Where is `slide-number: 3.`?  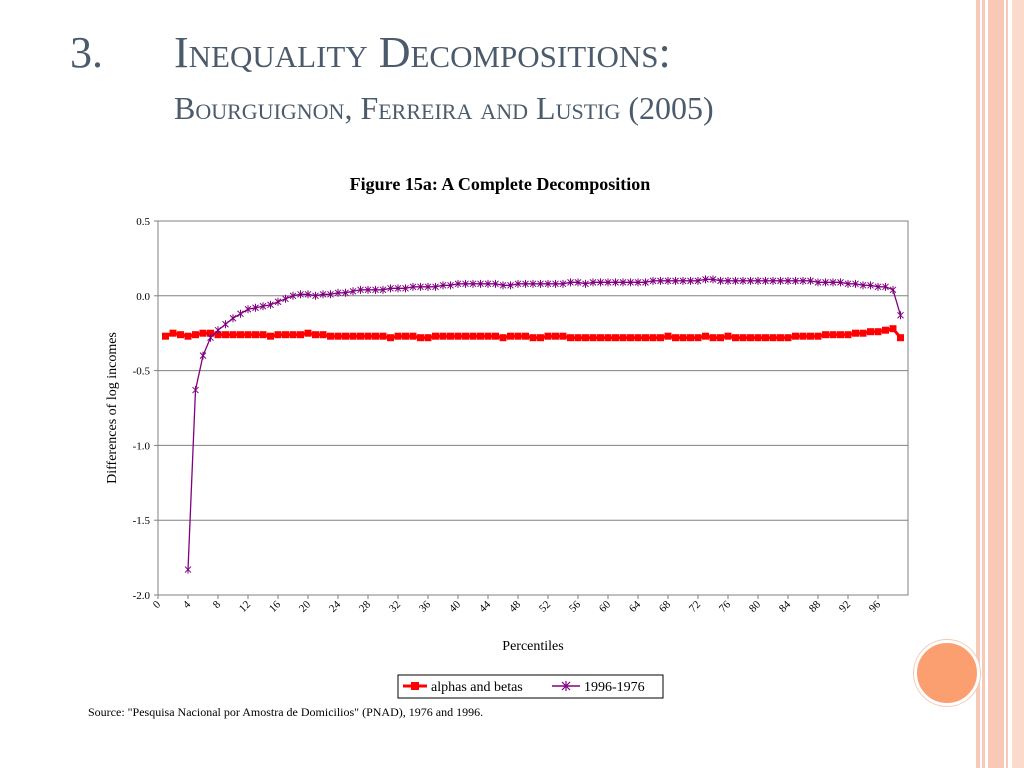 slide-number: 3. is located at coordinates (86, 52).